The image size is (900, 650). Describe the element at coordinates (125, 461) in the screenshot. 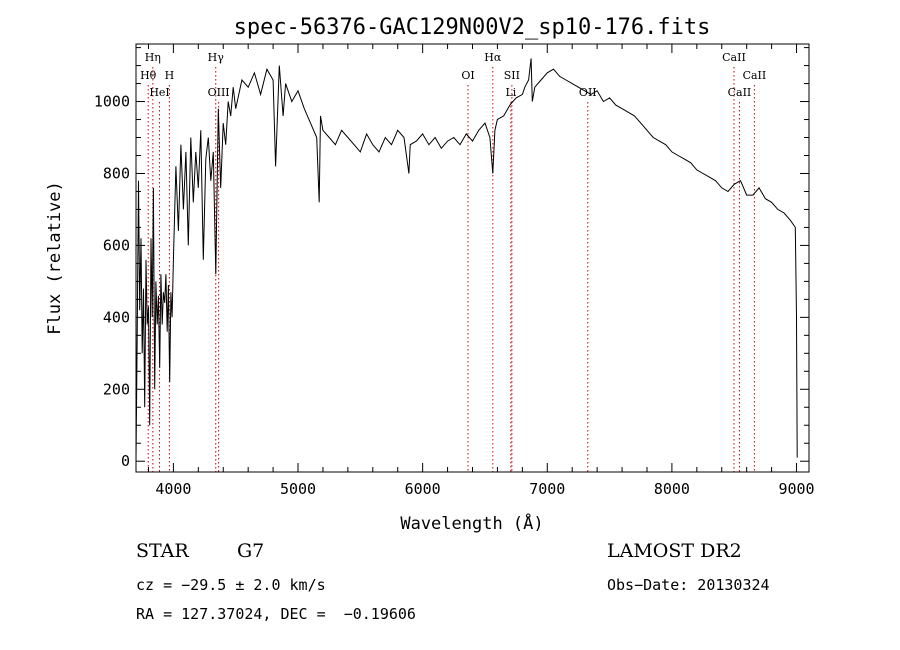

I see `y-tick-label: 0` at that location.